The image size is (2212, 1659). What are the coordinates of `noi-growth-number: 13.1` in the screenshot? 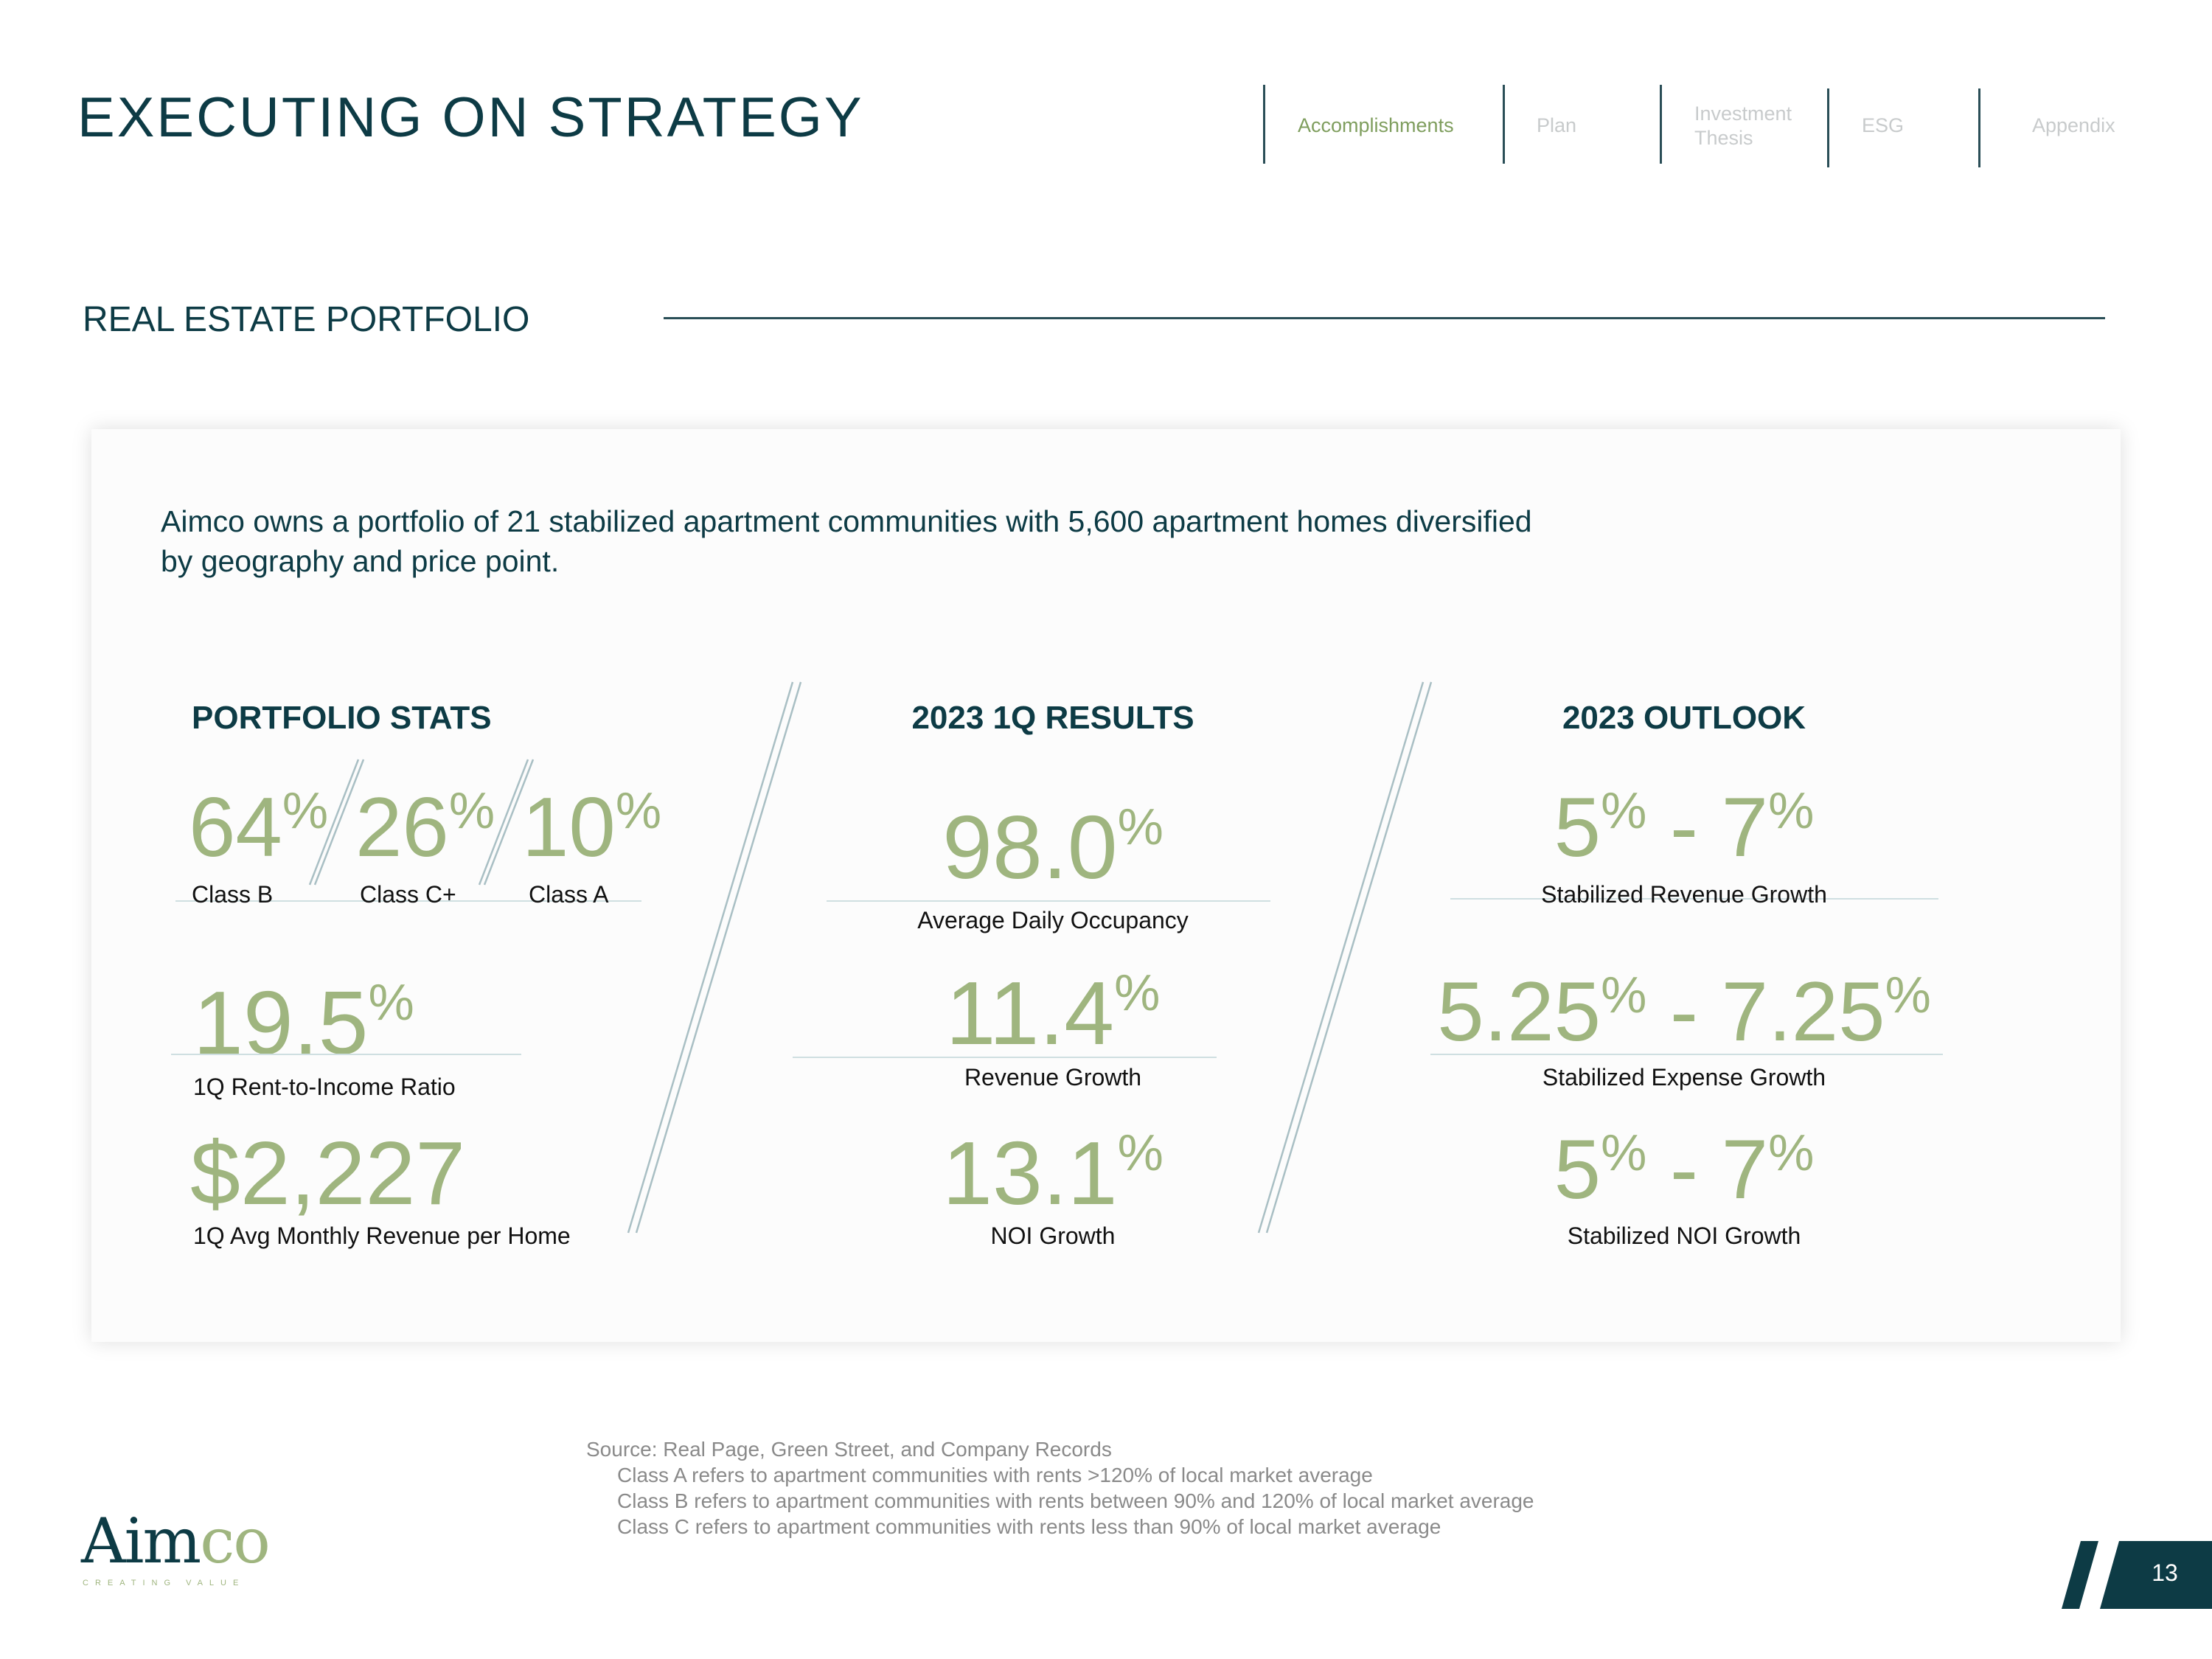 It's located at (1030, 1173).